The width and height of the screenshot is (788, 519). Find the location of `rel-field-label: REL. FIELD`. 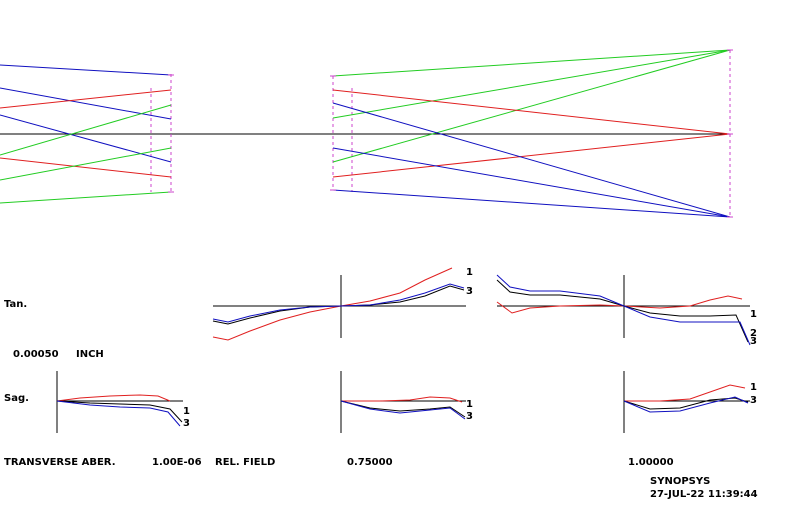

rel-field-label: REL. FIELD is located at coordinates (245, 462).